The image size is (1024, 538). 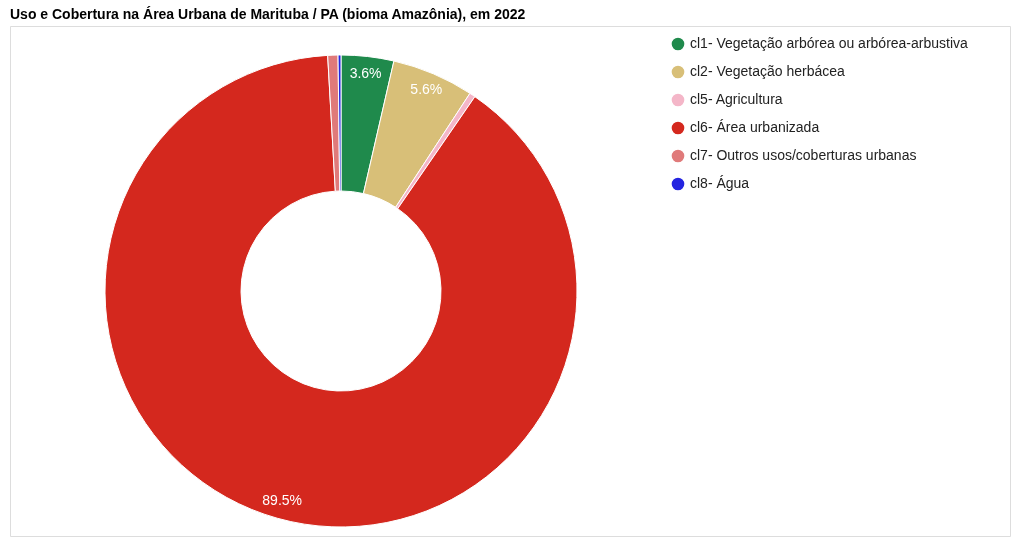 I want to click on chart-title: Uso e Cobertura na Área Urbana de Marituba / PA (bioma Amazônia), em 2022, so click(x=268, y=14).